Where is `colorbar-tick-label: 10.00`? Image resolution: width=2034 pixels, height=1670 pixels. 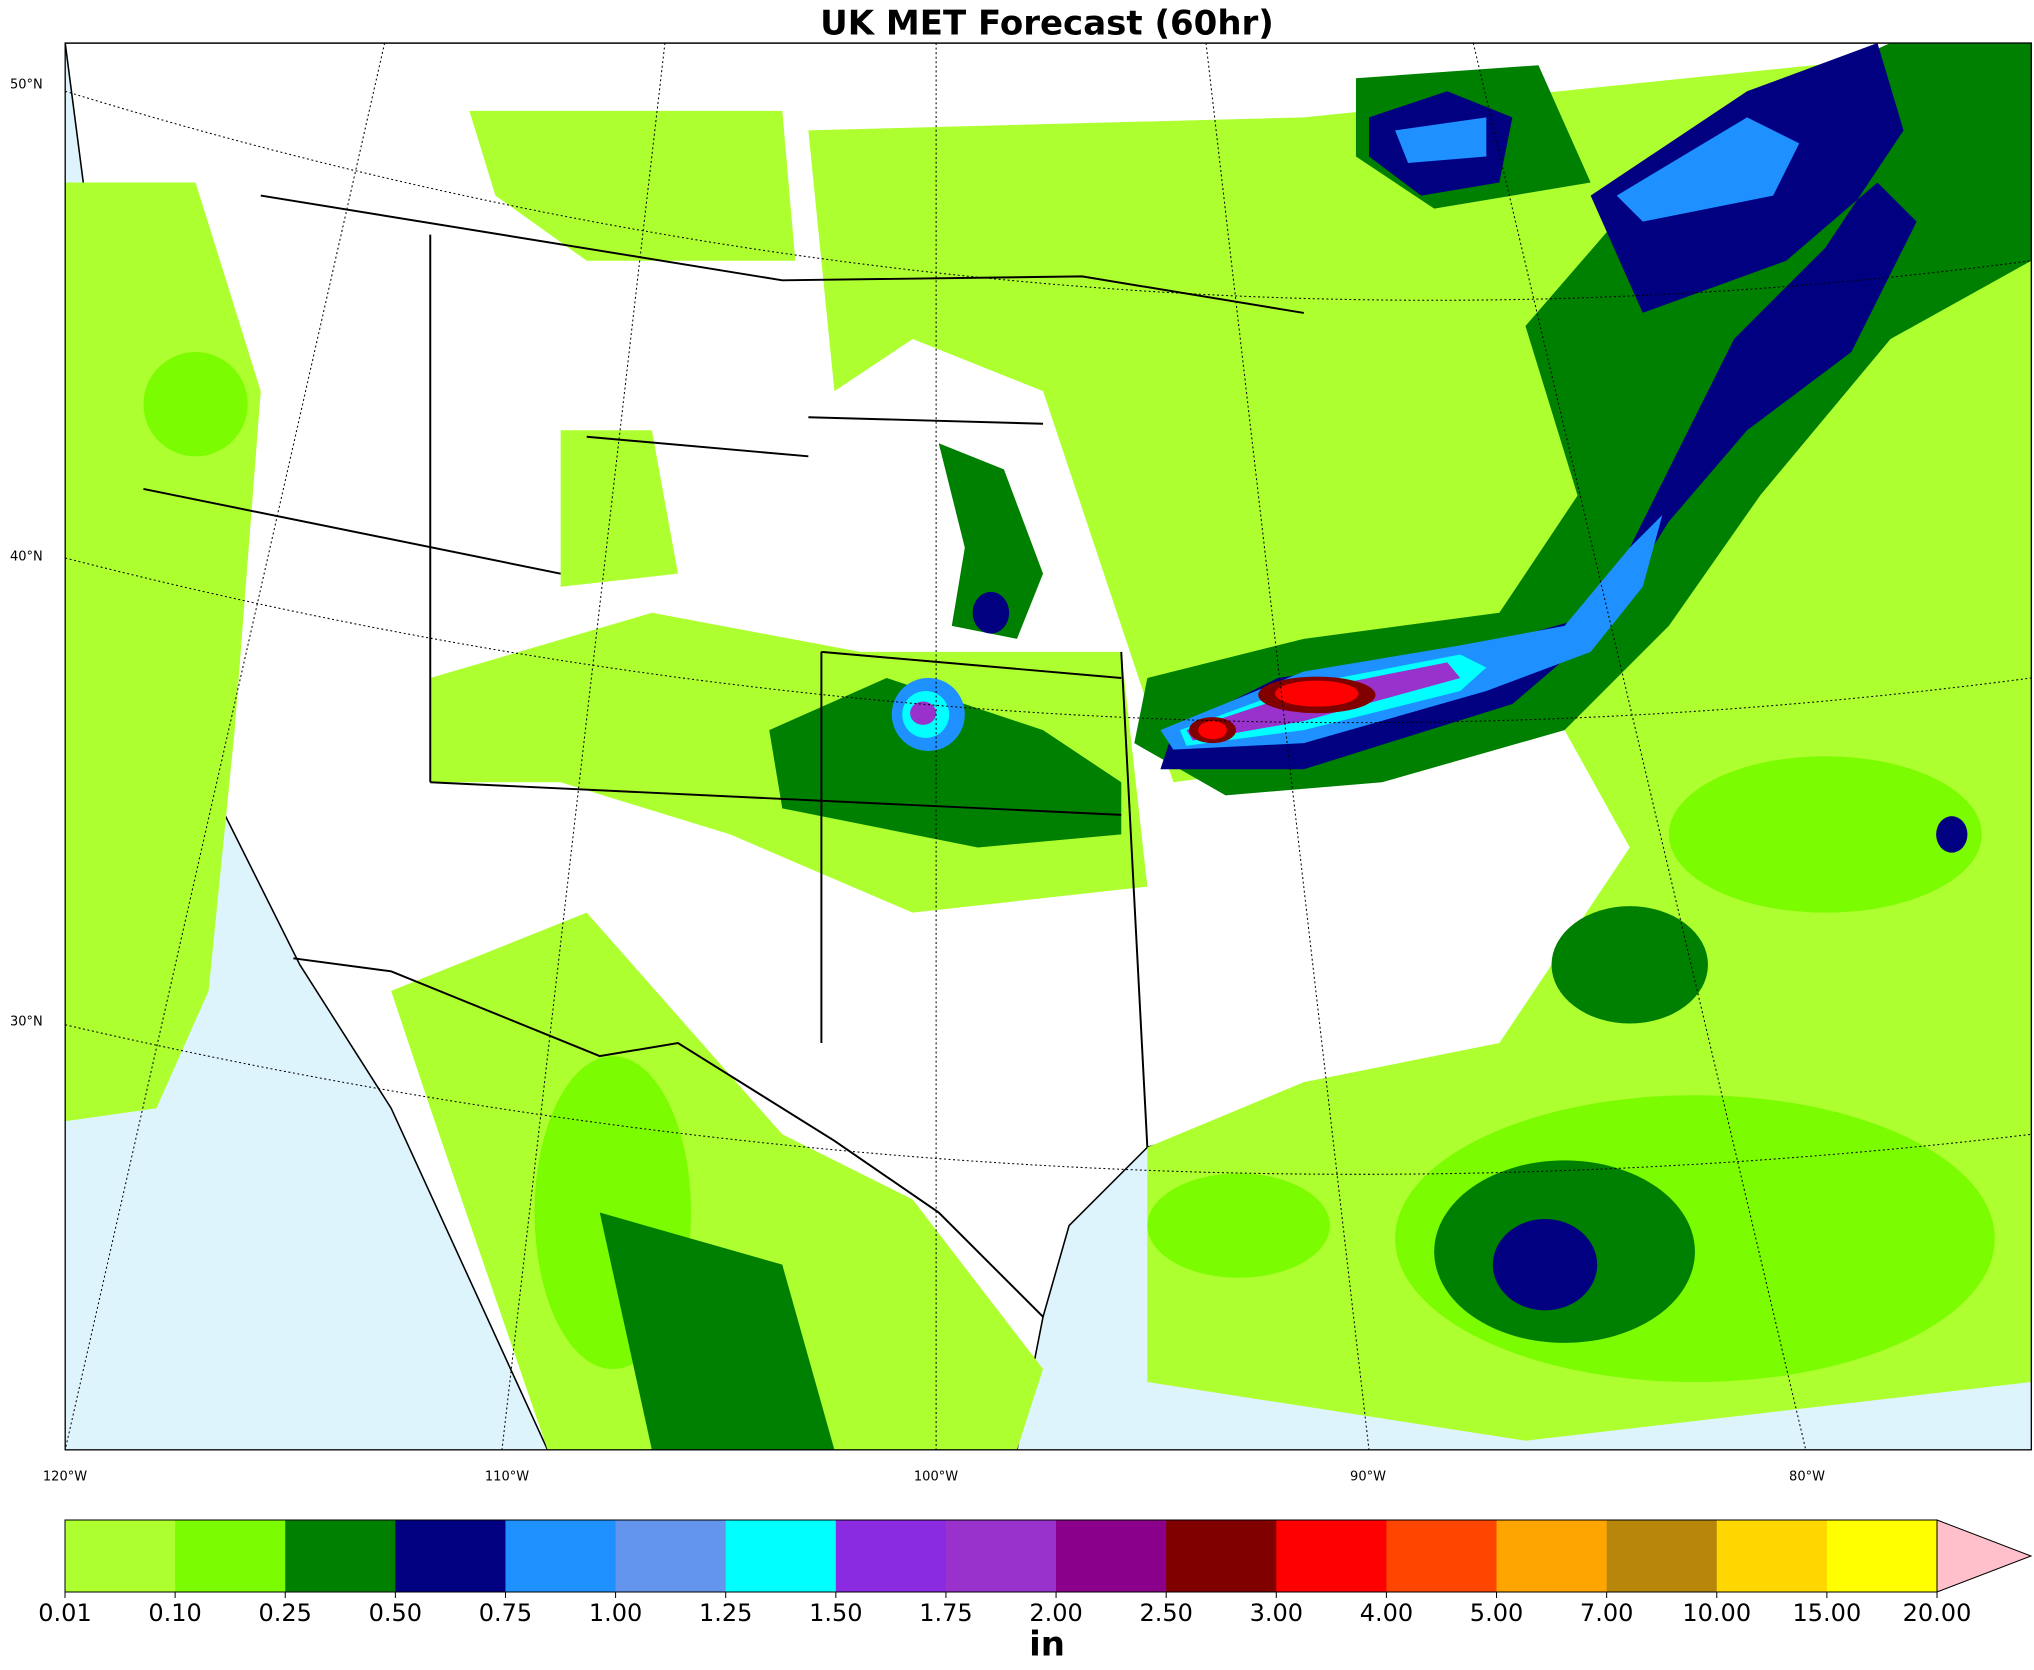 colorbar-tick-label: 10.00 is located at coordinates (1716, 1613).